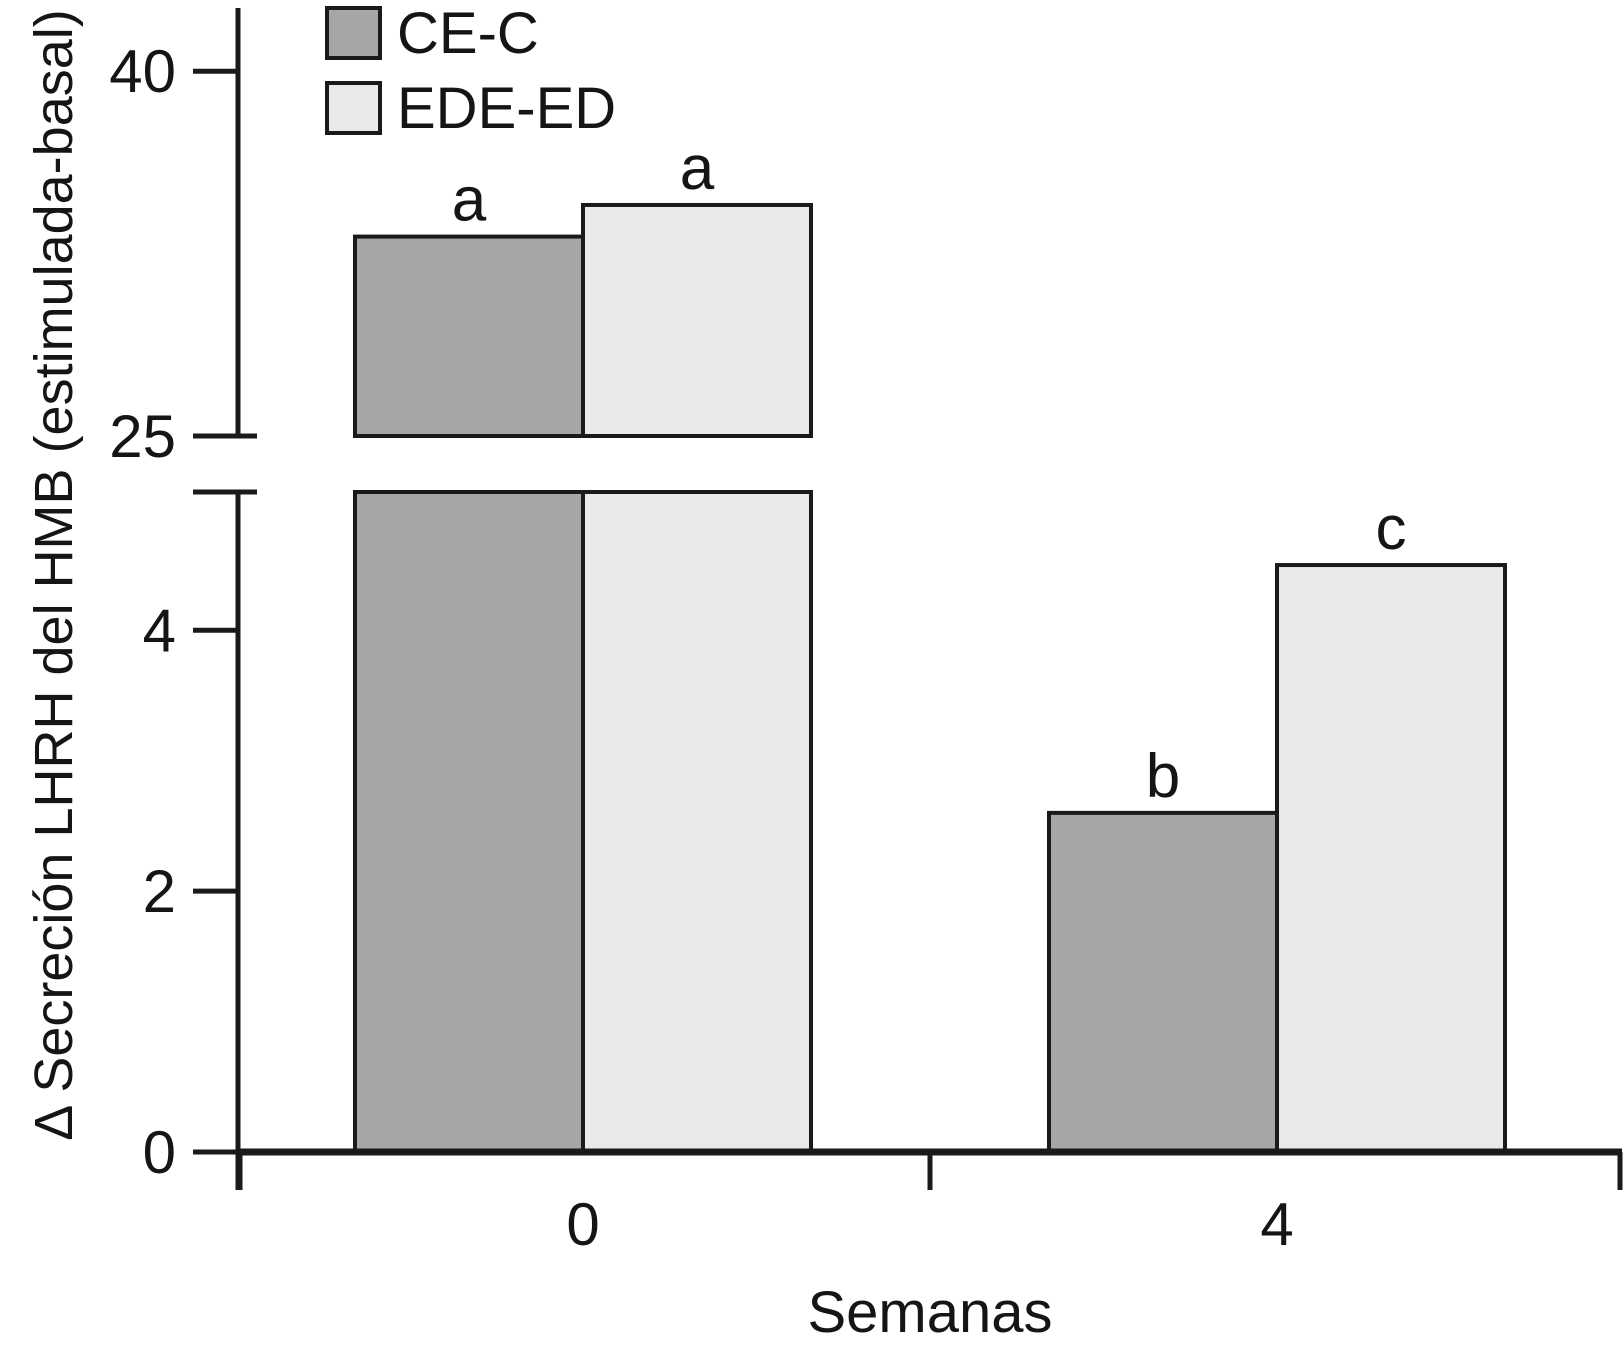 This screenshot has width=1624, height=1346. Describe the element at coordinates (1163, 776) in the screenshot. I see `significance-label: b` at that location.